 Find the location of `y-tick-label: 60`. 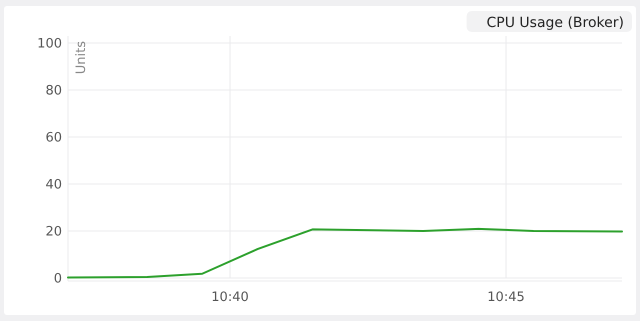

y-tick-label: 60 is located at coordinates (53, 138).